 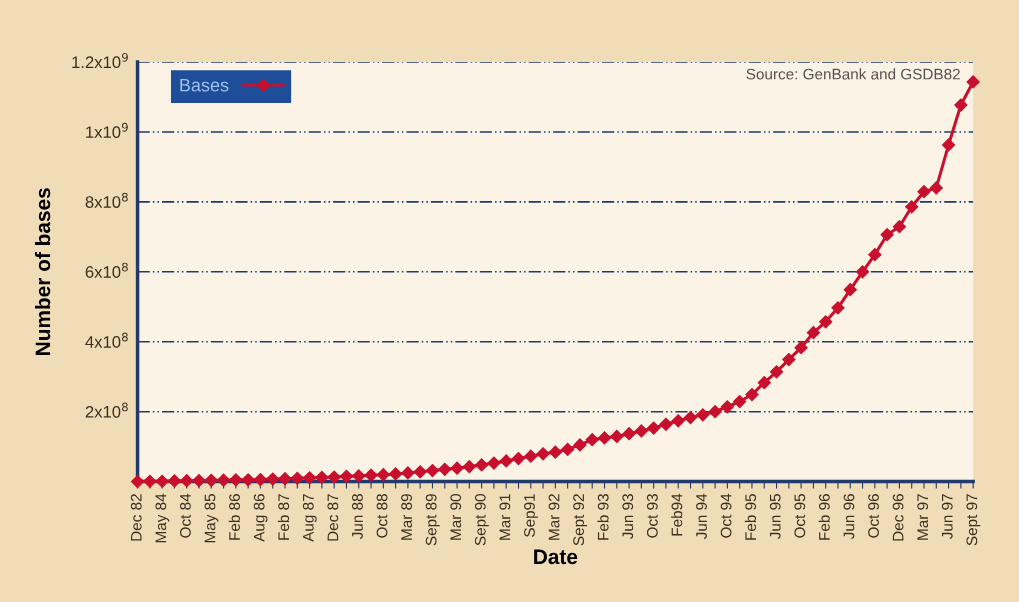 What do you see at coordinates (432, 520) in the screenshot?
I see `x-tick-label: Sept 89` at bounding box center [432, 520].